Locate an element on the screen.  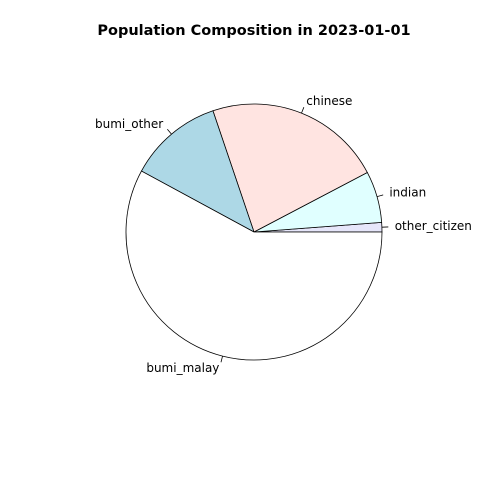
slice-label-indian: indian is located at coordinates (407, 193).